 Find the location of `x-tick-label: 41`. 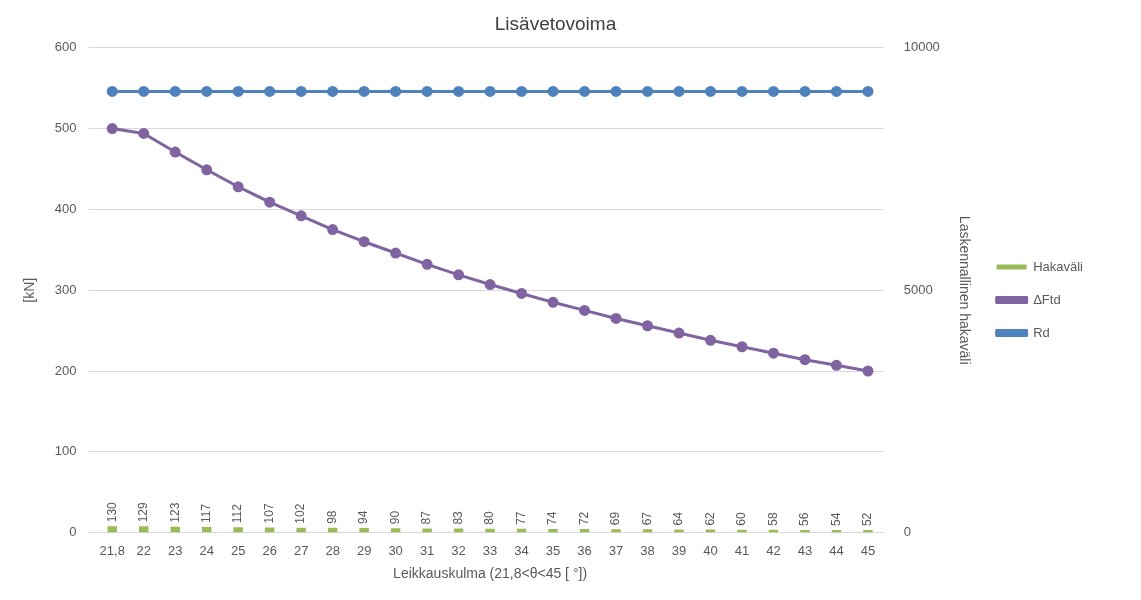

x-tick-label: 41 is located at coordinates (742, 550).